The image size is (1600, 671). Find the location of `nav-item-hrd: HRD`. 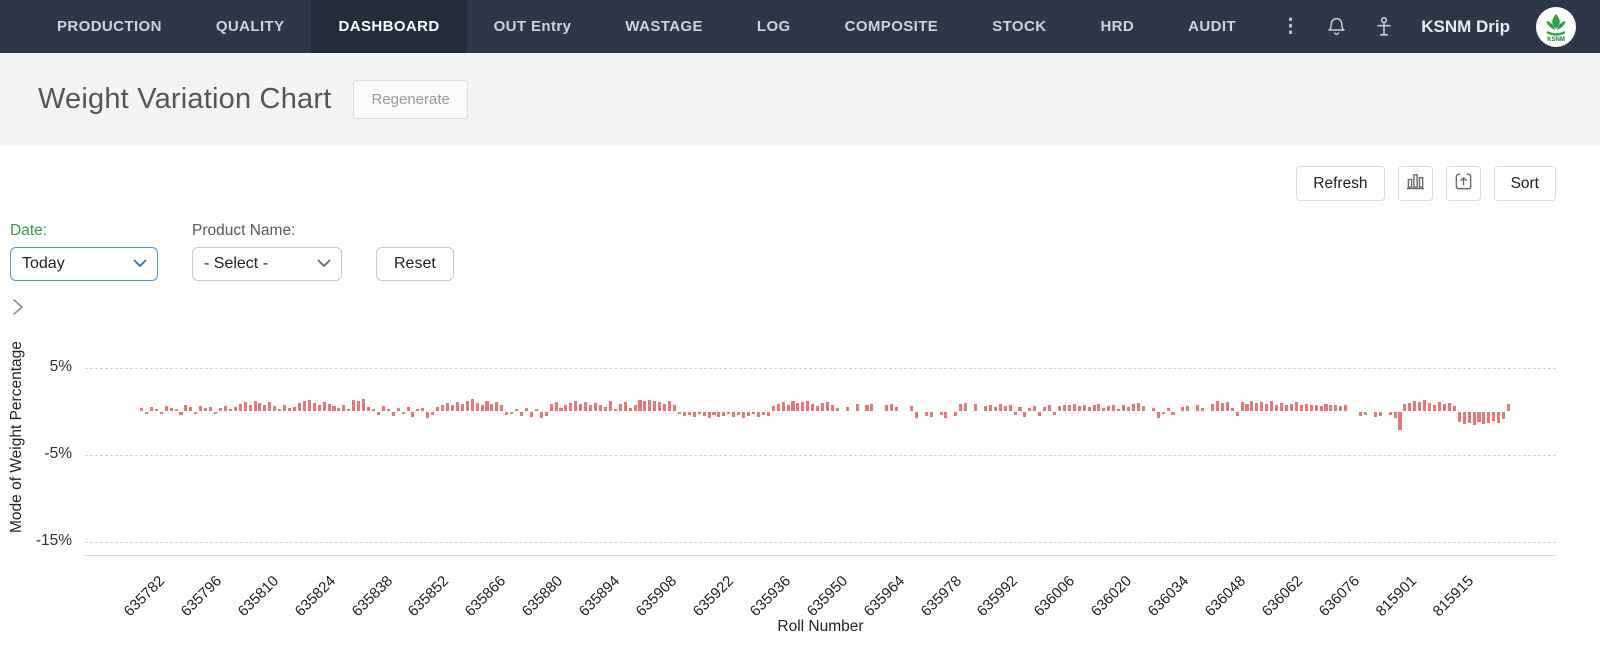

nav-item-hrd: HRD is located at coordinates (1117, 26).